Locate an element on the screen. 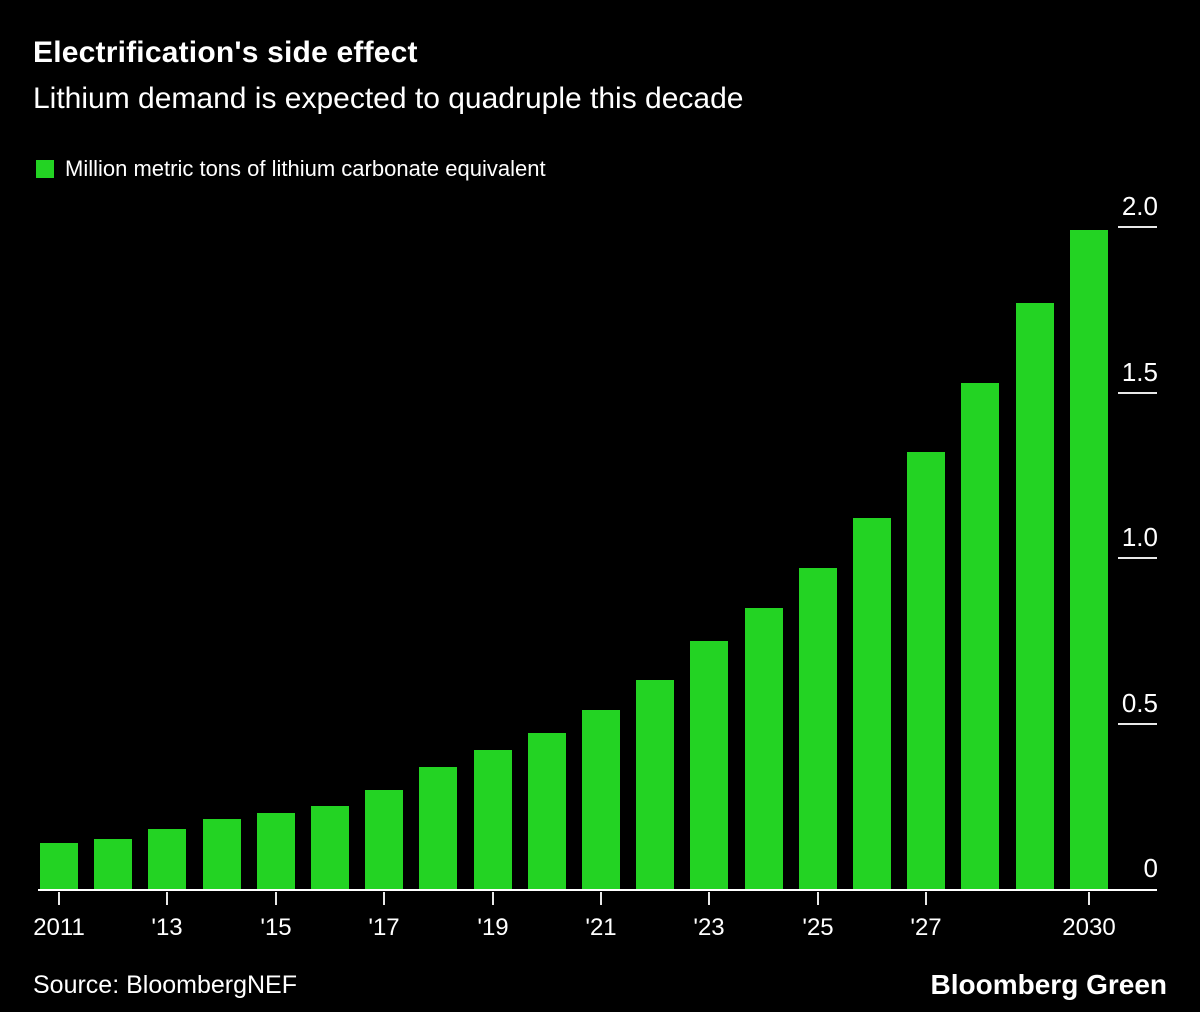 The height and width of the screenshot is (1012, 1200). y-tick-1.0 is located at coordinates (1137, 558).